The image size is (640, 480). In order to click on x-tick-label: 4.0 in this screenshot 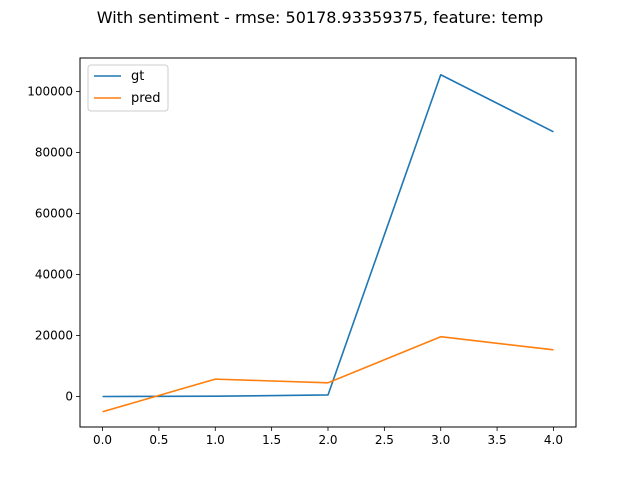, I will do `click(553, 440)`.